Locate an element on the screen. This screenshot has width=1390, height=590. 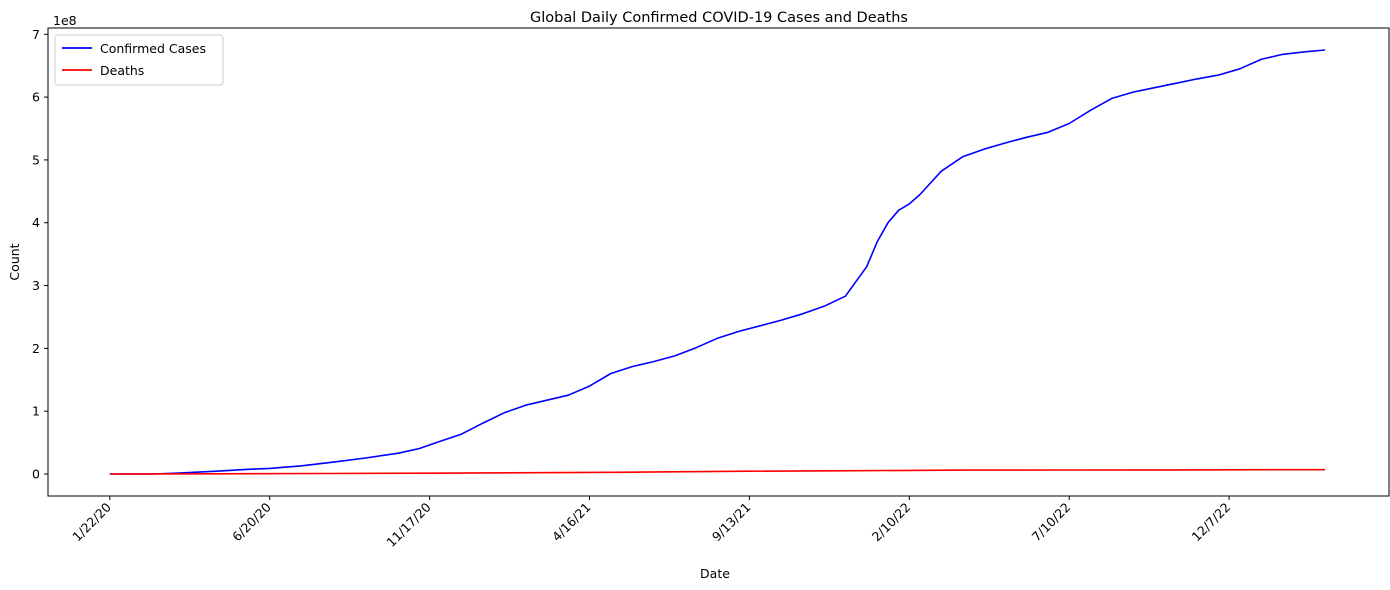
y-tick-label: 7 is located at coordinates (36, 34).